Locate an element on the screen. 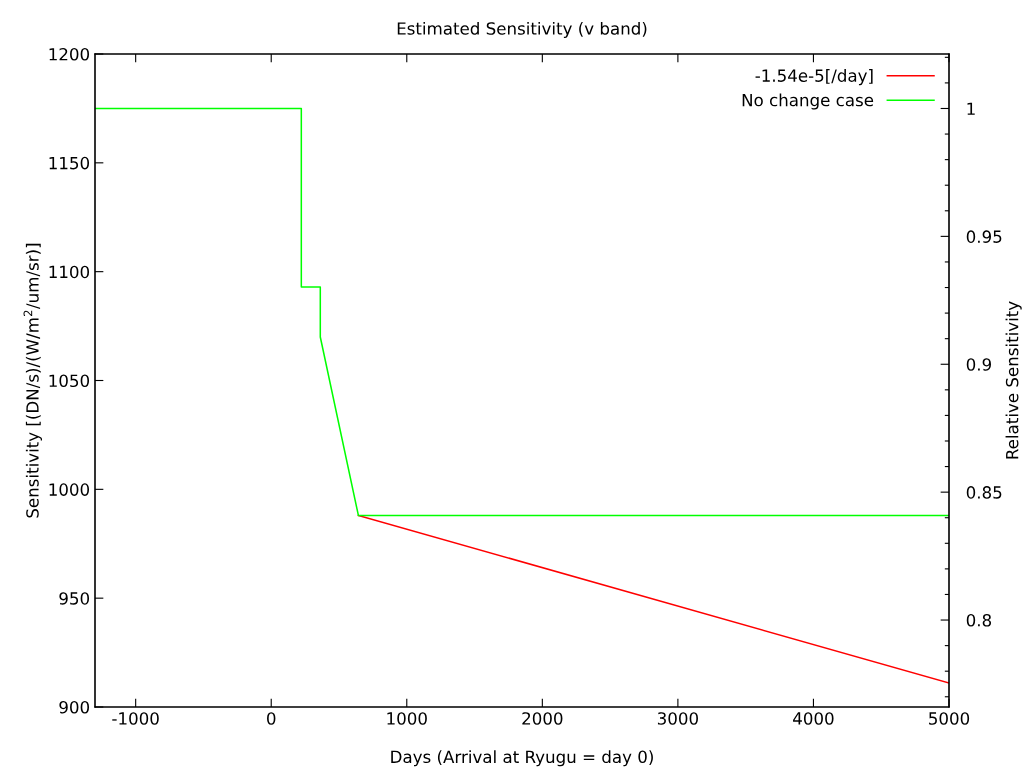 The image size is (1033, 771). y2-tick-label: 1 is located at coordinates (971, 108).